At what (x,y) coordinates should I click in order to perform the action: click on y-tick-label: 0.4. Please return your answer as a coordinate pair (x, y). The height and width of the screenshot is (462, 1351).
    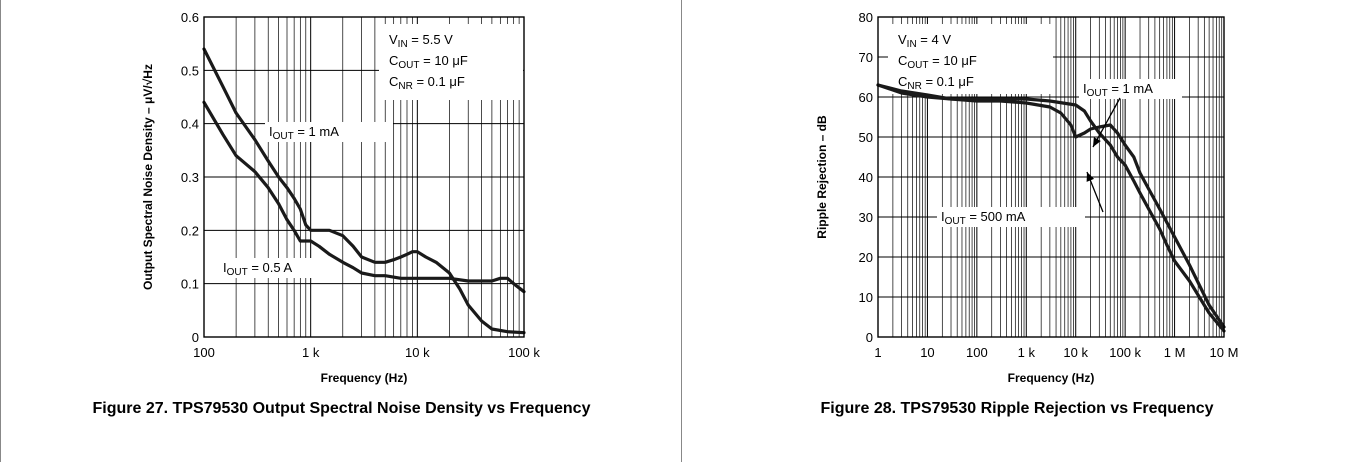
    Looking at the image, I should click on (190, 124).